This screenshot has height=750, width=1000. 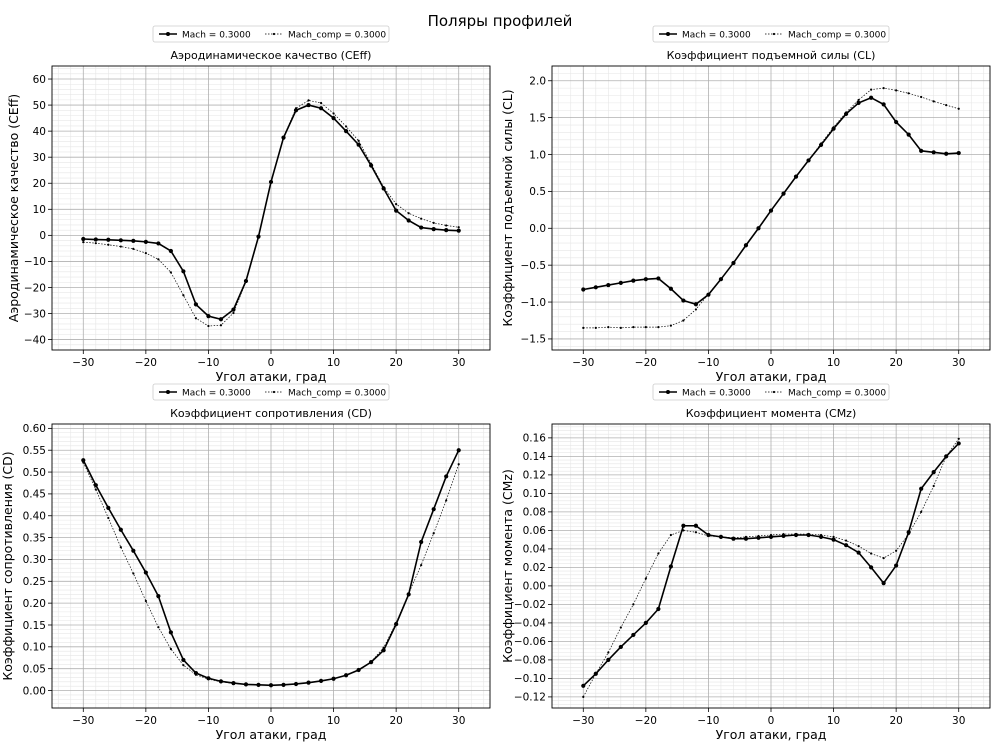 I want to click on y-tick-label: −1.5, so click(x=534, y=340).